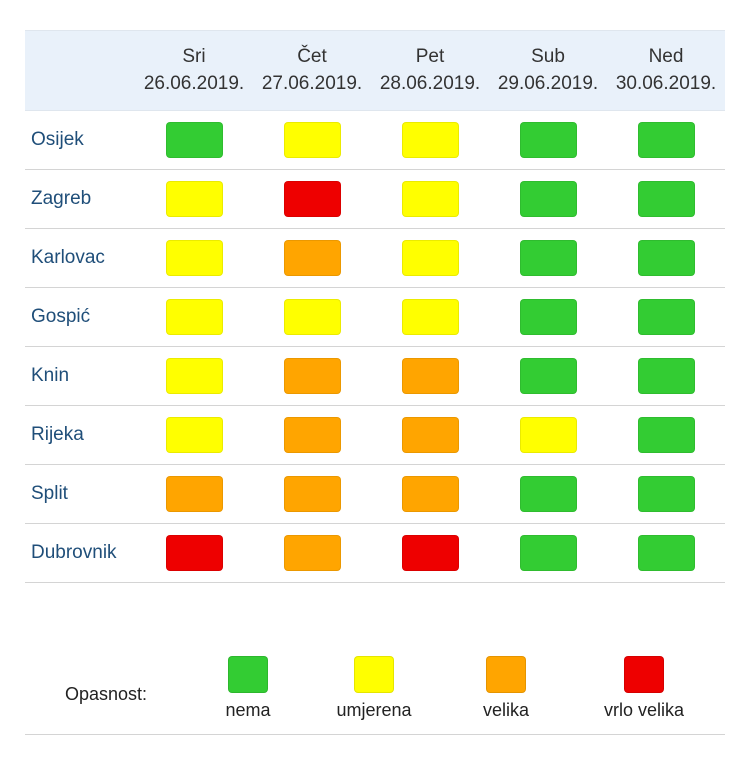  I want to click on city-name: Split, so click(49, 493).